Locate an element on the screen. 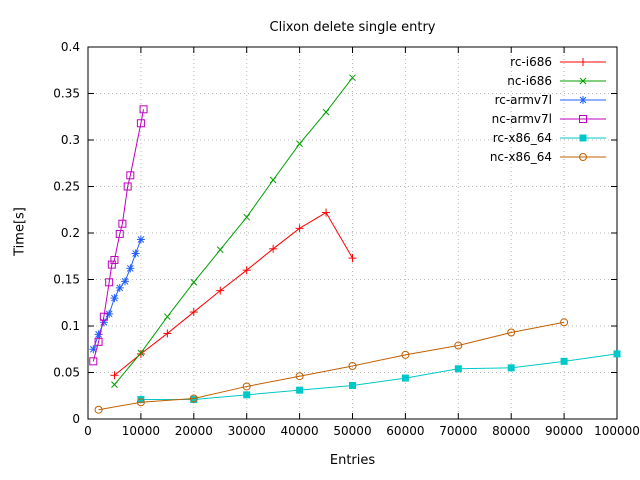  svg-text: nc-armv7l is located at coordinates (522, 119).